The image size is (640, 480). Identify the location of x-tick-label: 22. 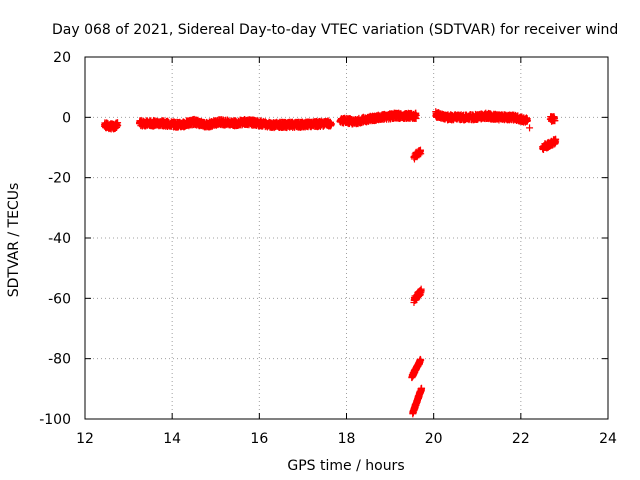
(521, 439).